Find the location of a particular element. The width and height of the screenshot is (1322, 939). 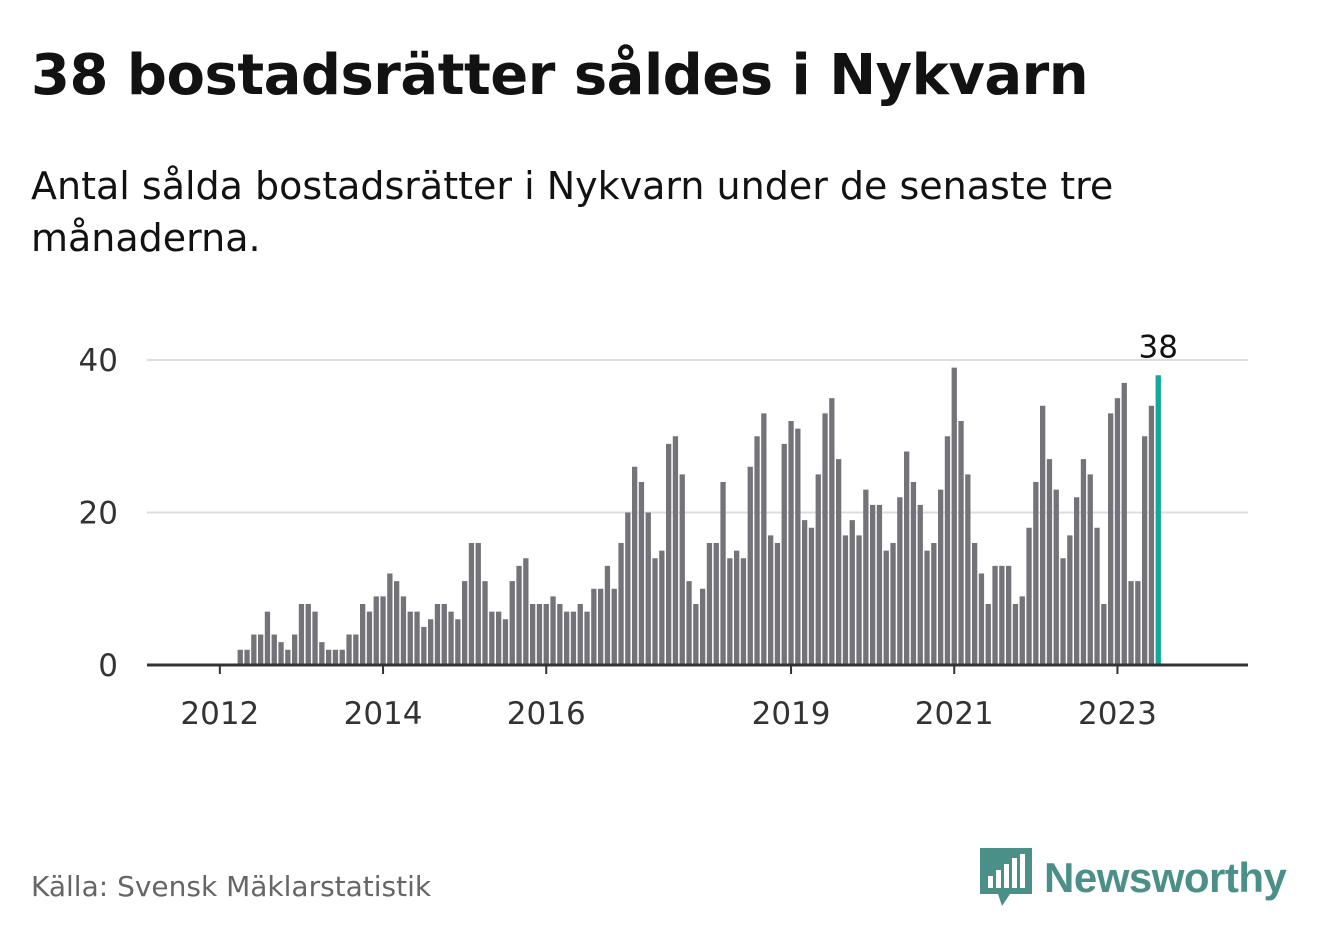

newsworthy-logo: Newsworthy is located at coordinates (1133, 878).